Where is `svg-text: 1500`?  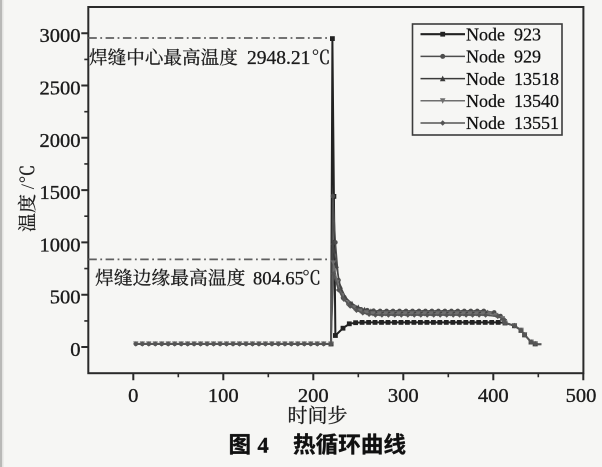
svg-text: 1500 is located at coordinates (60, 193).